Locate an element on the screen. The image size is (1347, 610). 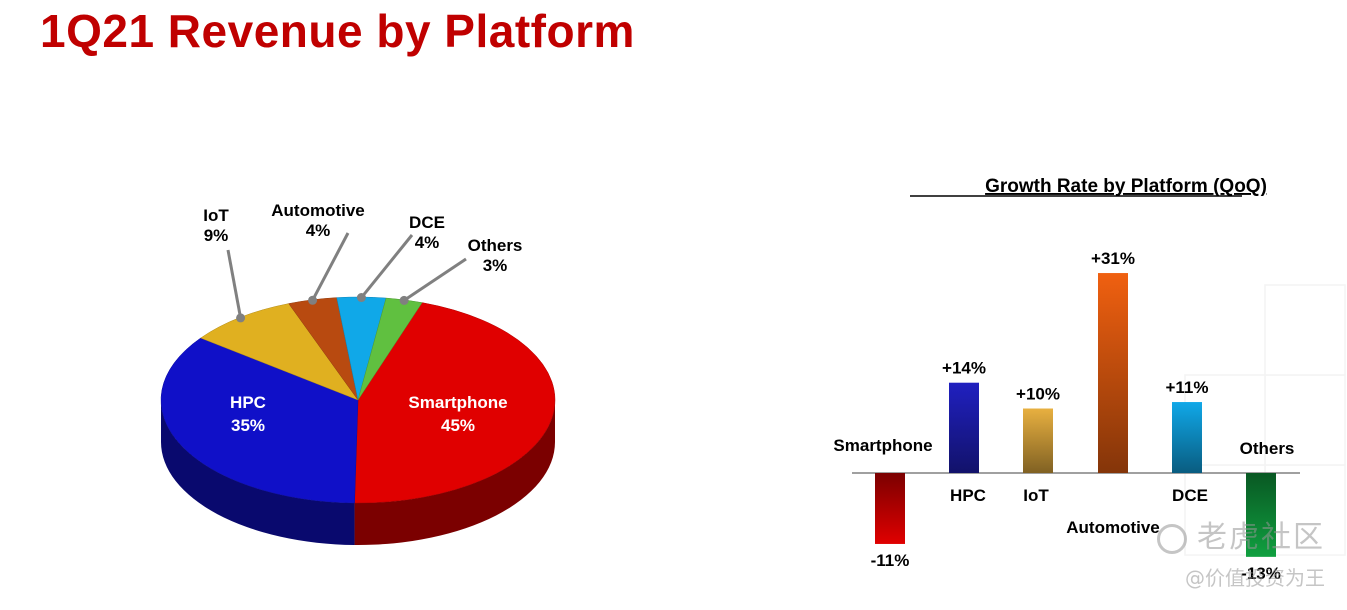
pie-value-iot: 9% is located at coordinates (216, 235).